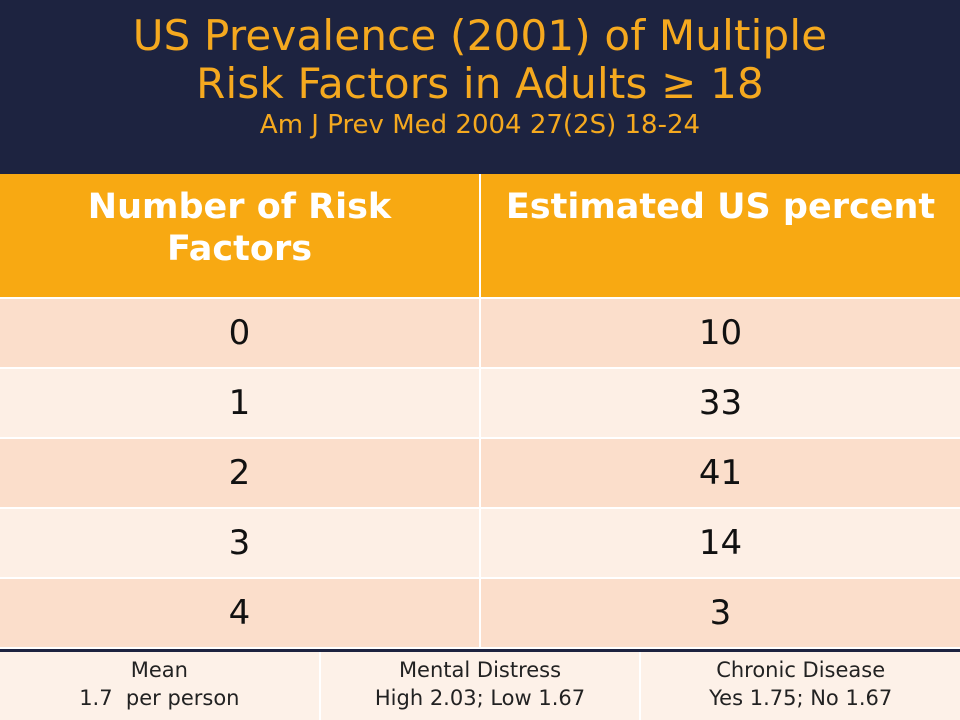 This screenshot has width=960, height=720. Describe the element at coordinates (480, 125) in the screenshot. I see `citation: Am J Prev Med 2004 27(2S) 18-24` at that location.